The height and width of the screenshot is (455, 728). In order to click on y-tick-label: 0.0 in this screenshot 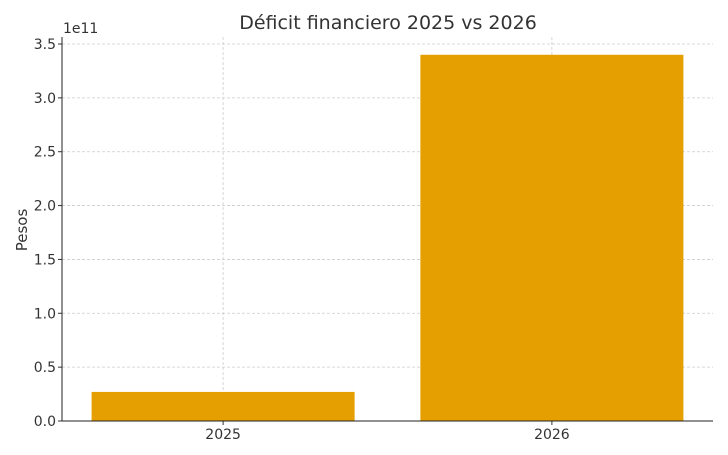, I will do `click(45, 422)`.